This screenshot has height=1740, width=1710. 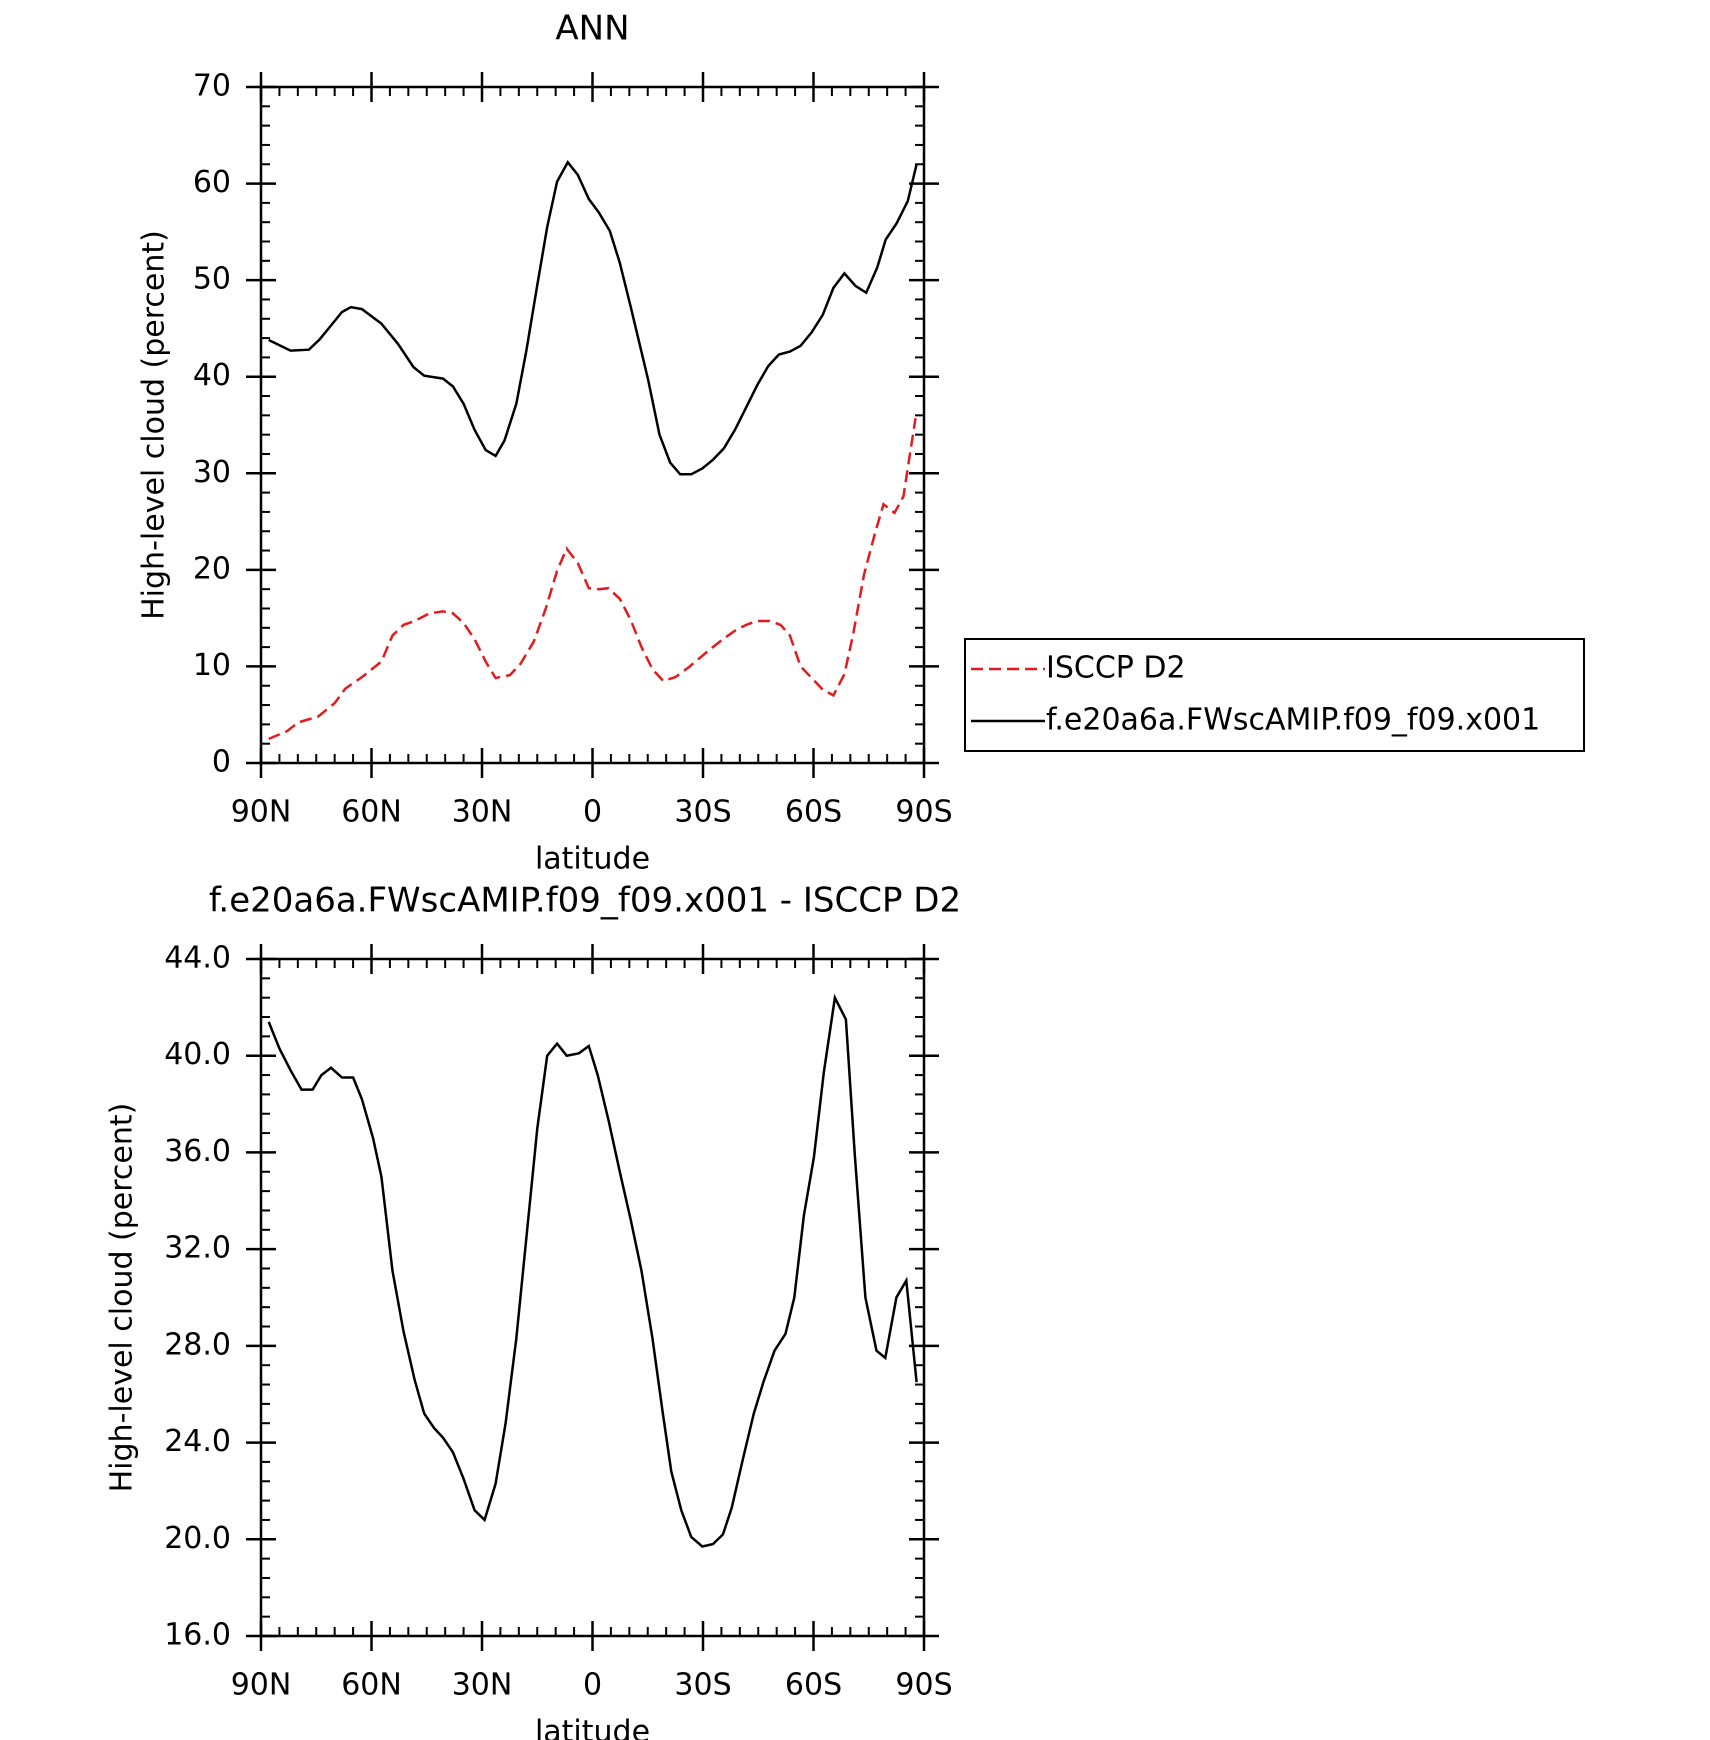 I want to click on y-tick-label: 40, so click(x=212, y=375).